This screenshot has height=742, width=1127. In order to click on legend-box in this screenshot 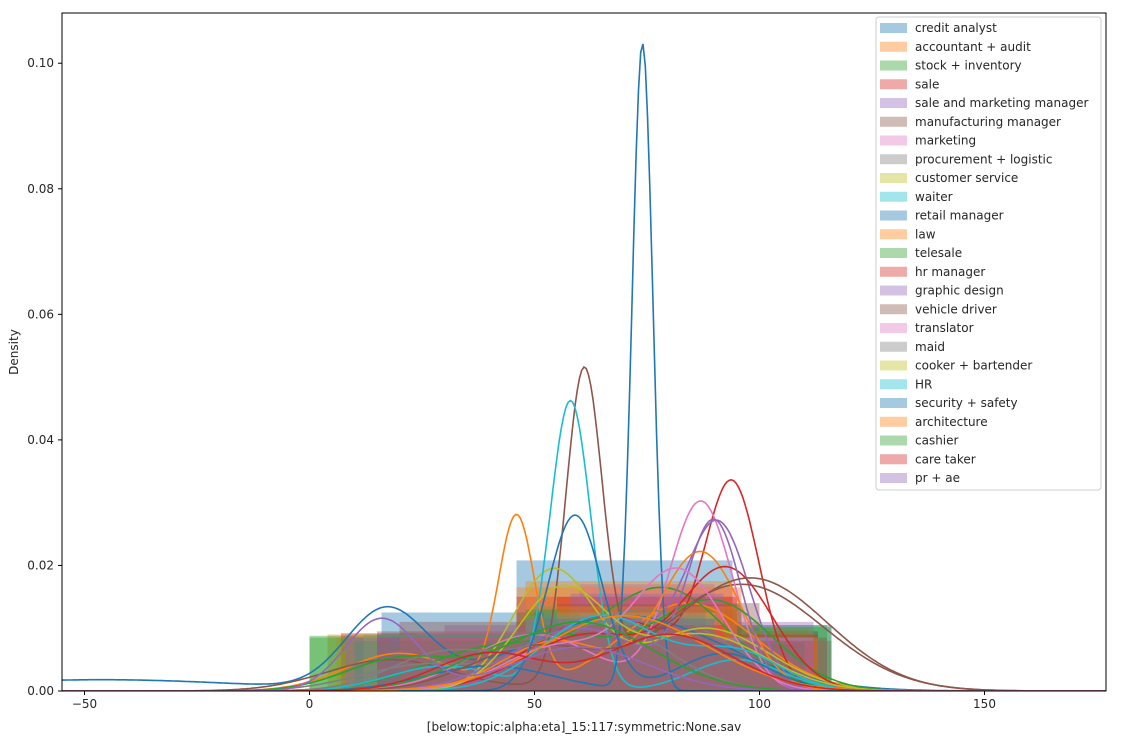, I will do `click(988, 253)`.